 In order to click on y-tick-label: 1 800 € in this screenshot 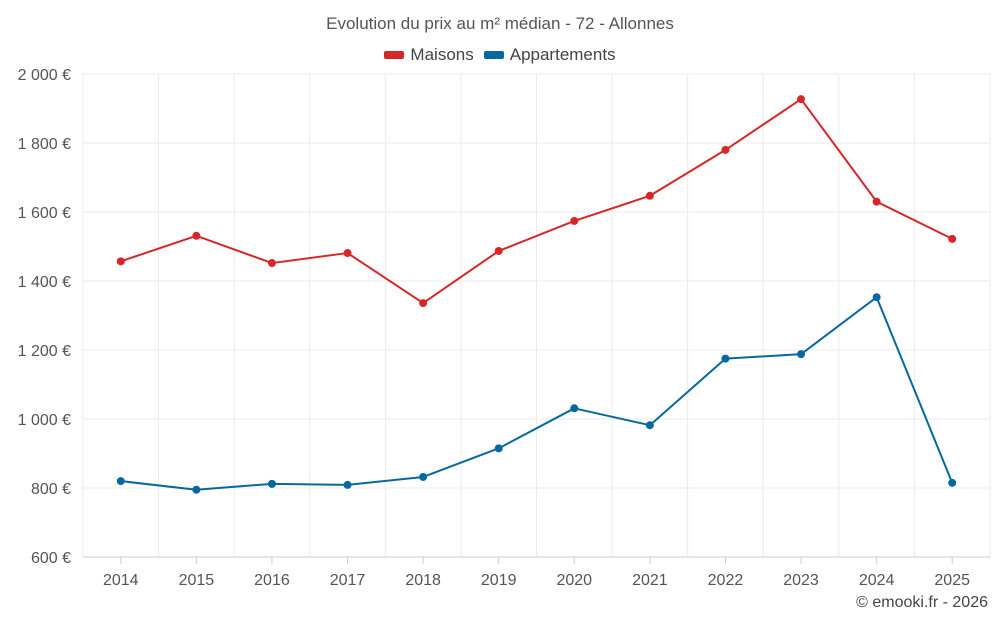, I will do `click(44, 144)`.